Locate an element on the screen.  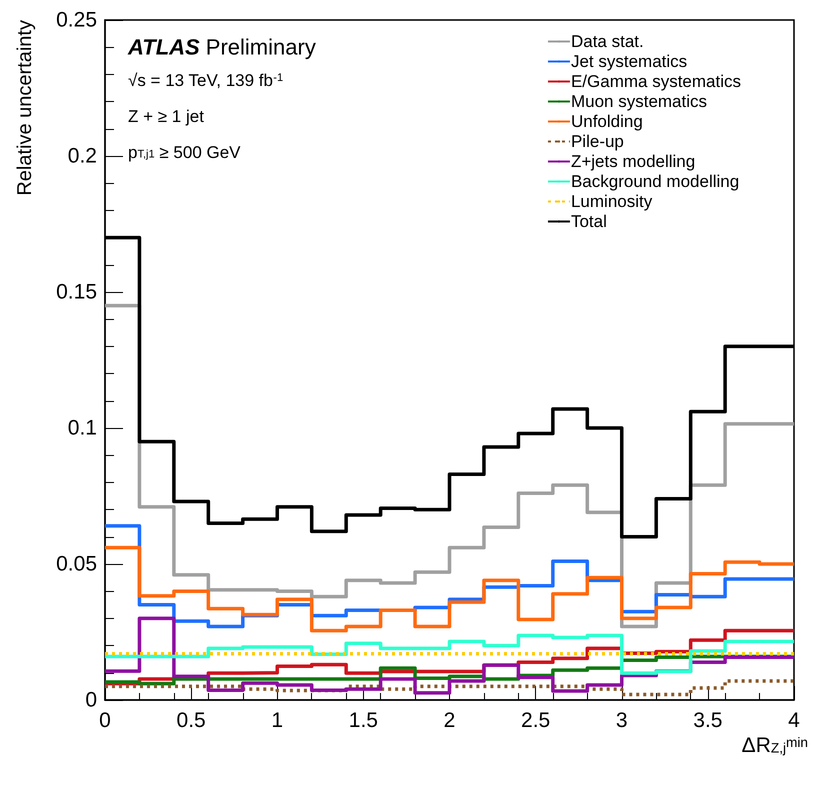
y-tick-label: 0.1 is located at coordinates (82, 428).